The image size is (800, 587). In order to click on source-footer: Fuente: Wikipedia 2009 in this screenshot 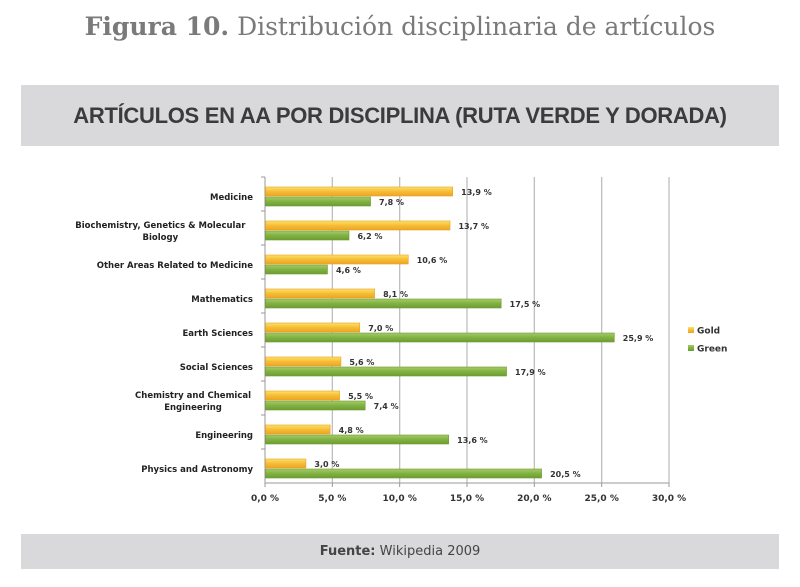, I will do `click(400, 551)`.